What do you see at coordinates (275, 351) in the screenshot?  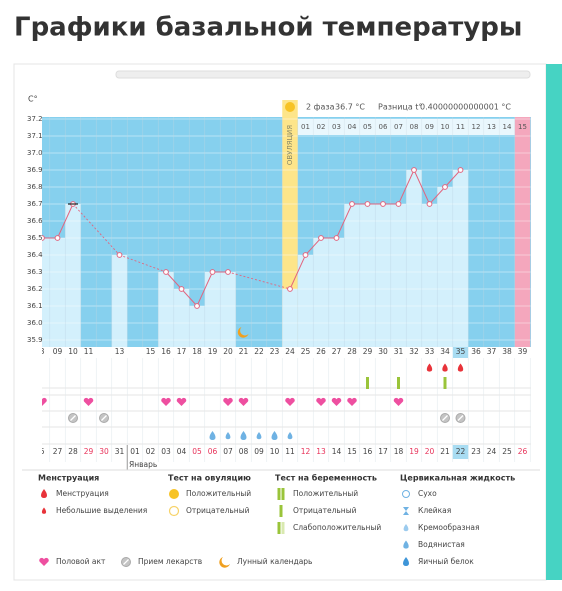 I see `x-tick-label: 23` at bounding box center [275, 351].